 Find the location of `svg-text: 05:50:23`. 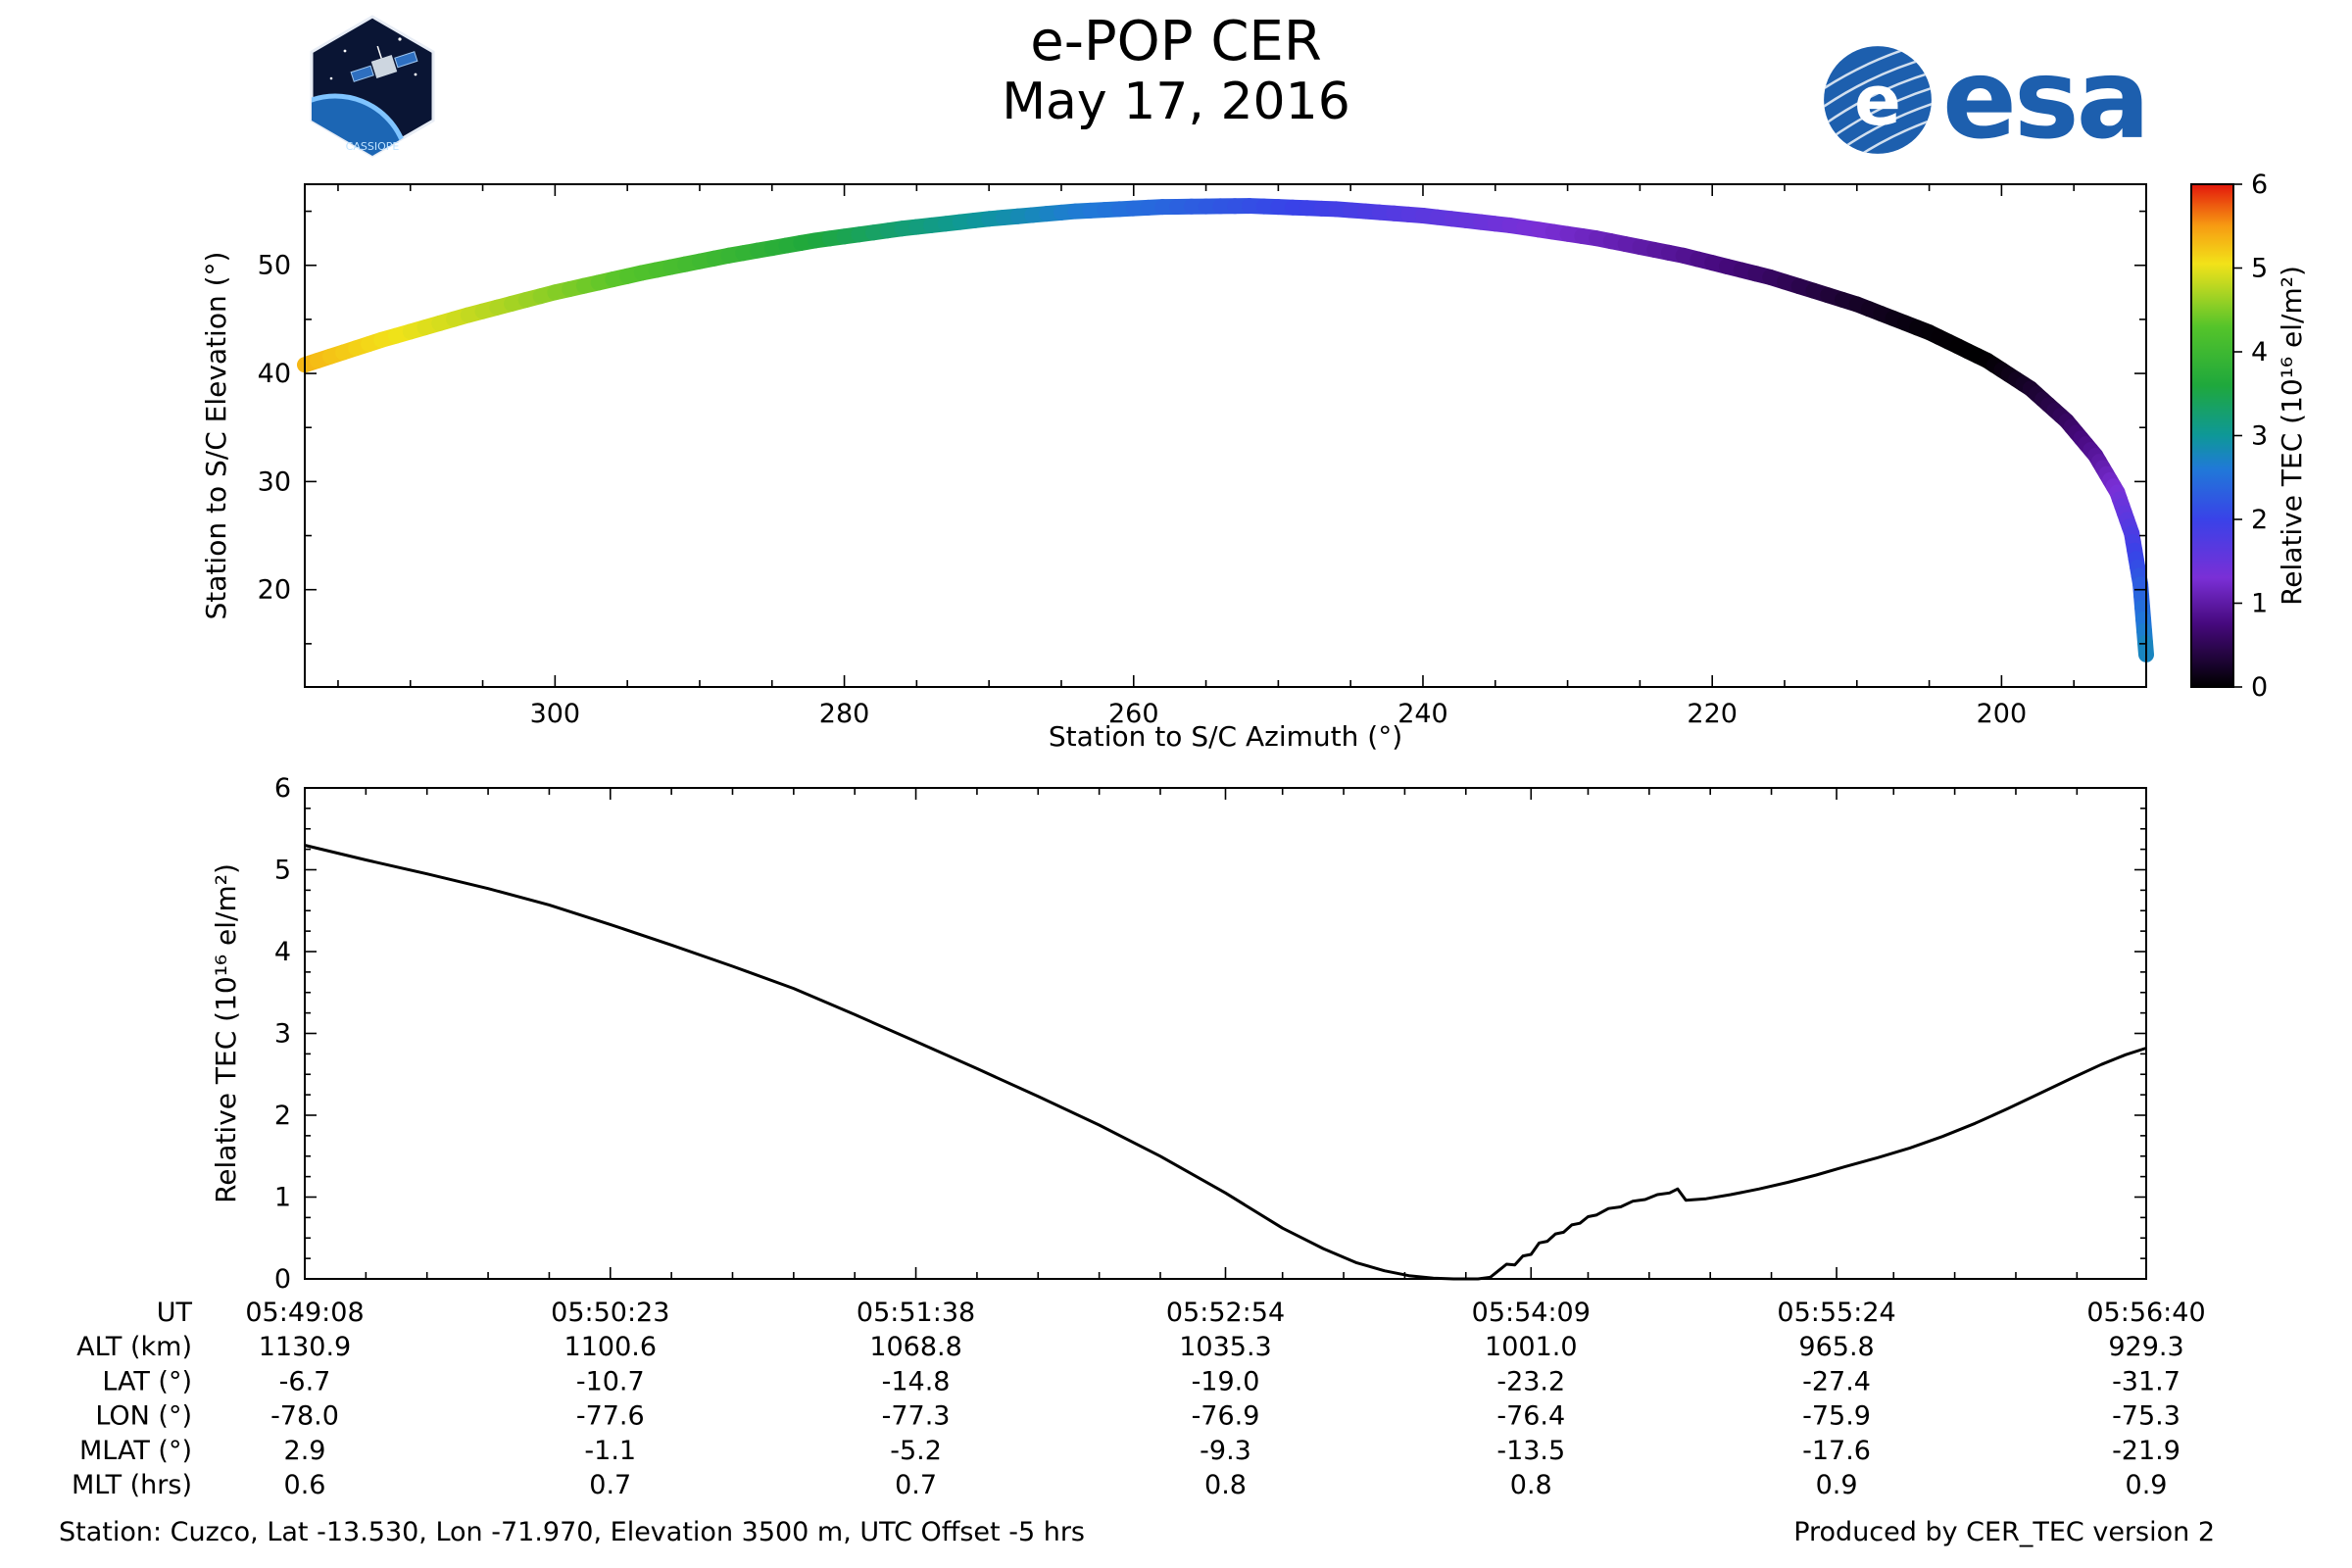

svg-text: 05:50:23 is located at coordinates (610, 1313).